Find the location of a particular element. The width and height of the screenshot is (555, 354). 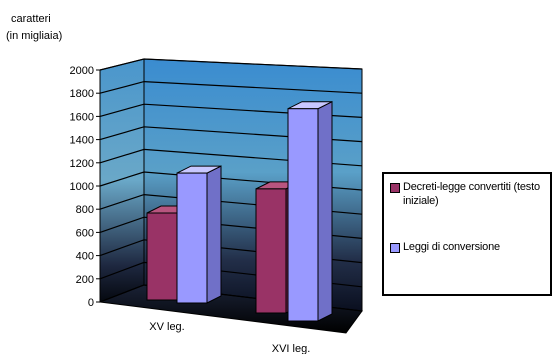

bar-xvi-leg--series-1-side is located at coordinates (325, 211).